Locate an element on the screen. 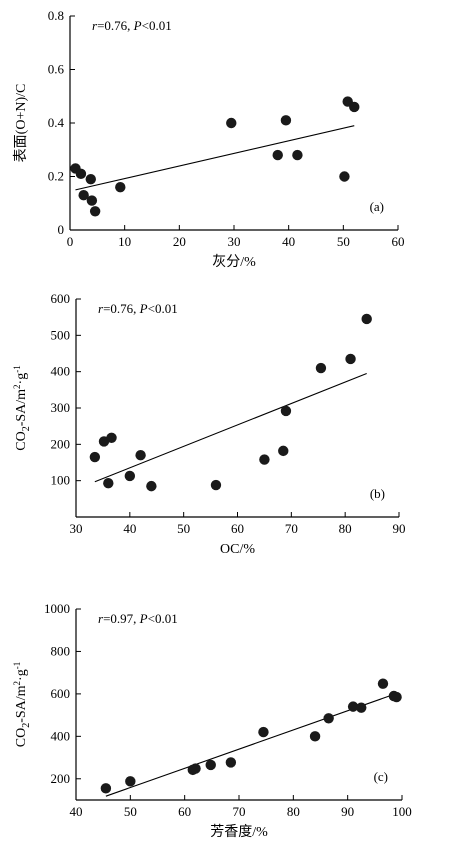  stat-annotation: r=0.76, P<0.01 is located at coordinates (132, 25).